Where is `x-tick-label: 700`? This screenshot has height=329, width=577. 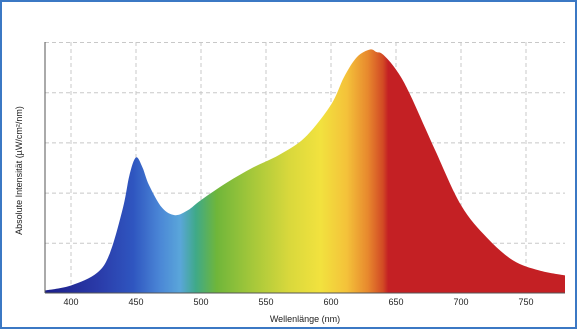
x-tick-label: 700 is located at coordinates (460, 302).